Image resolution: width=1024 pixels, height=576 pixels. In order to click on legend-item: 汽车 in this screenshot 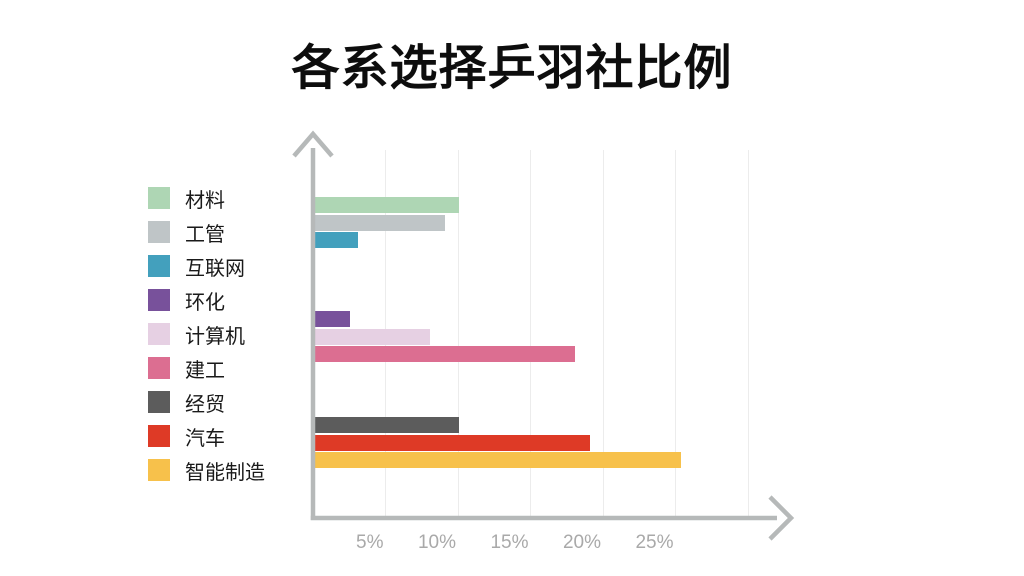, I will do `click(206, 437)`.